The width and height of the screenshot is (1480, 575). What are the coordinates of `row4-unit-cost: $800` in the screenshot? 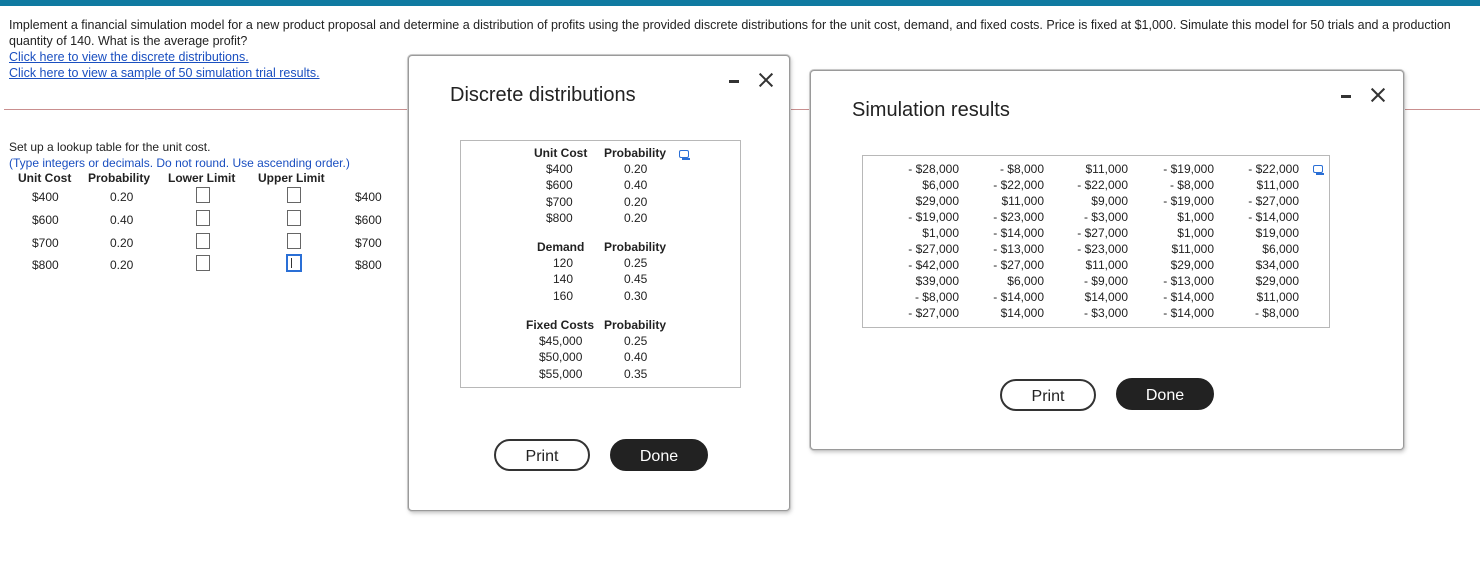 It's located at (45, 265).